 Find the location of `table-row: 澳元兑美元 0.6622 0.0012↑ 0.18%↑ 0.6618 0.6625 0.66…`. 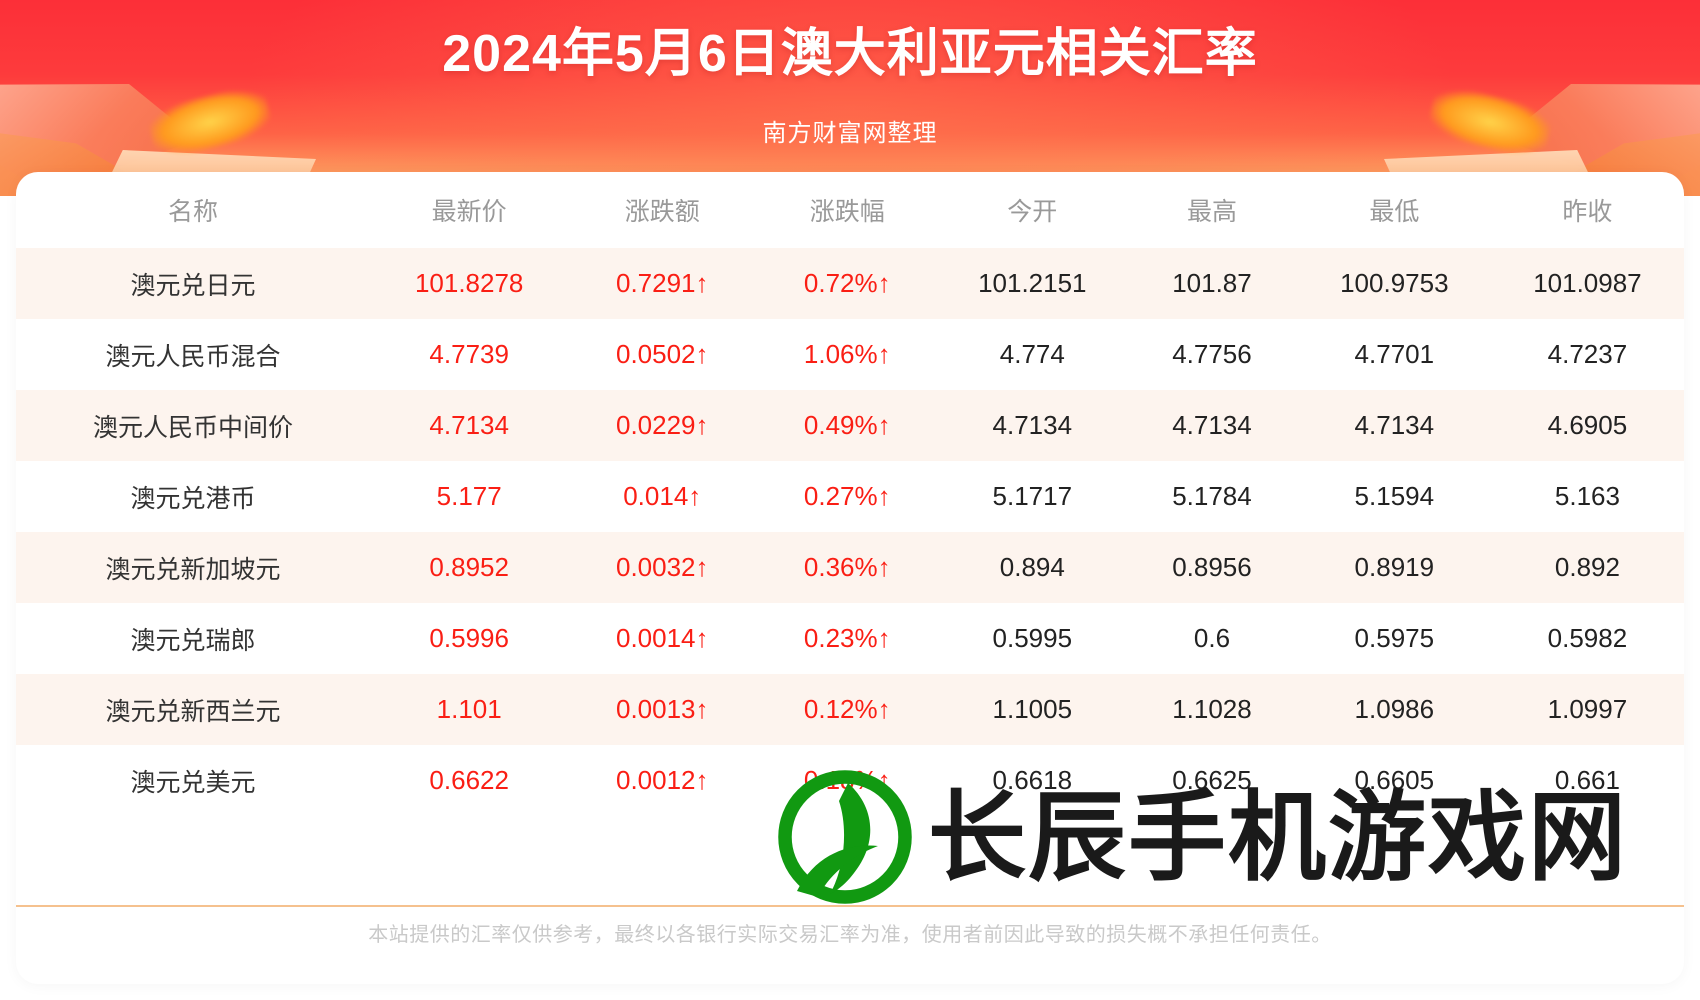

table-row: 澳元兑美元 0.6622 0.0012↑ 0.18%↑ 0.6618 0.6625 0.66… is located at coordinates (850, 780).